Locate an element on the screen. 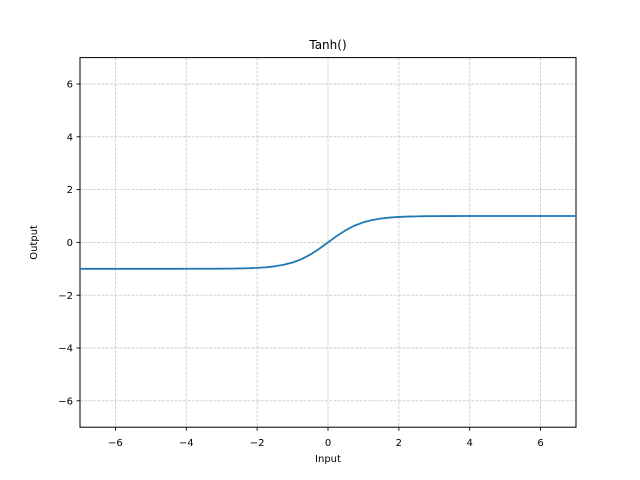 The image size is (640, 480). y-tick-label: 0 is located at coordinates (70, 243).